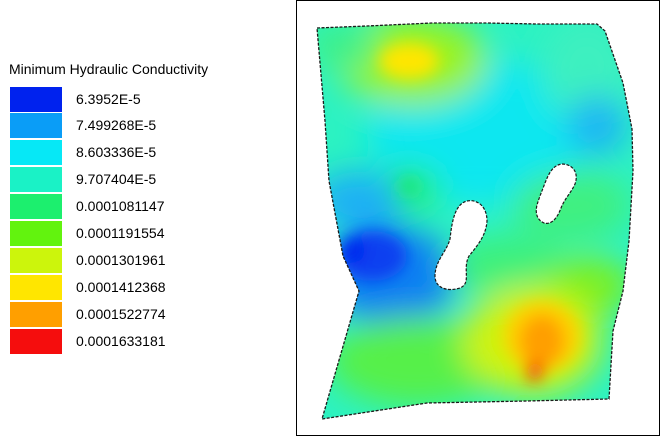  What do you see at coordinates (108, 99) in the screenshot?
I see `legend-label: 6.3952E-5` at bounding box center [108, 99].